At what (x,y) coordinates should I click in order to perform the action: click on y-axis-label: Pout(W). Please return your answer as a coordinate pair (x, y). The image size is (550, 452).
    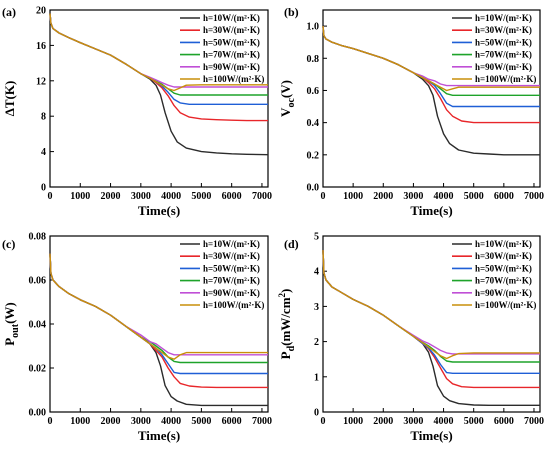
    Looking at the image, I should click on (11, 324).